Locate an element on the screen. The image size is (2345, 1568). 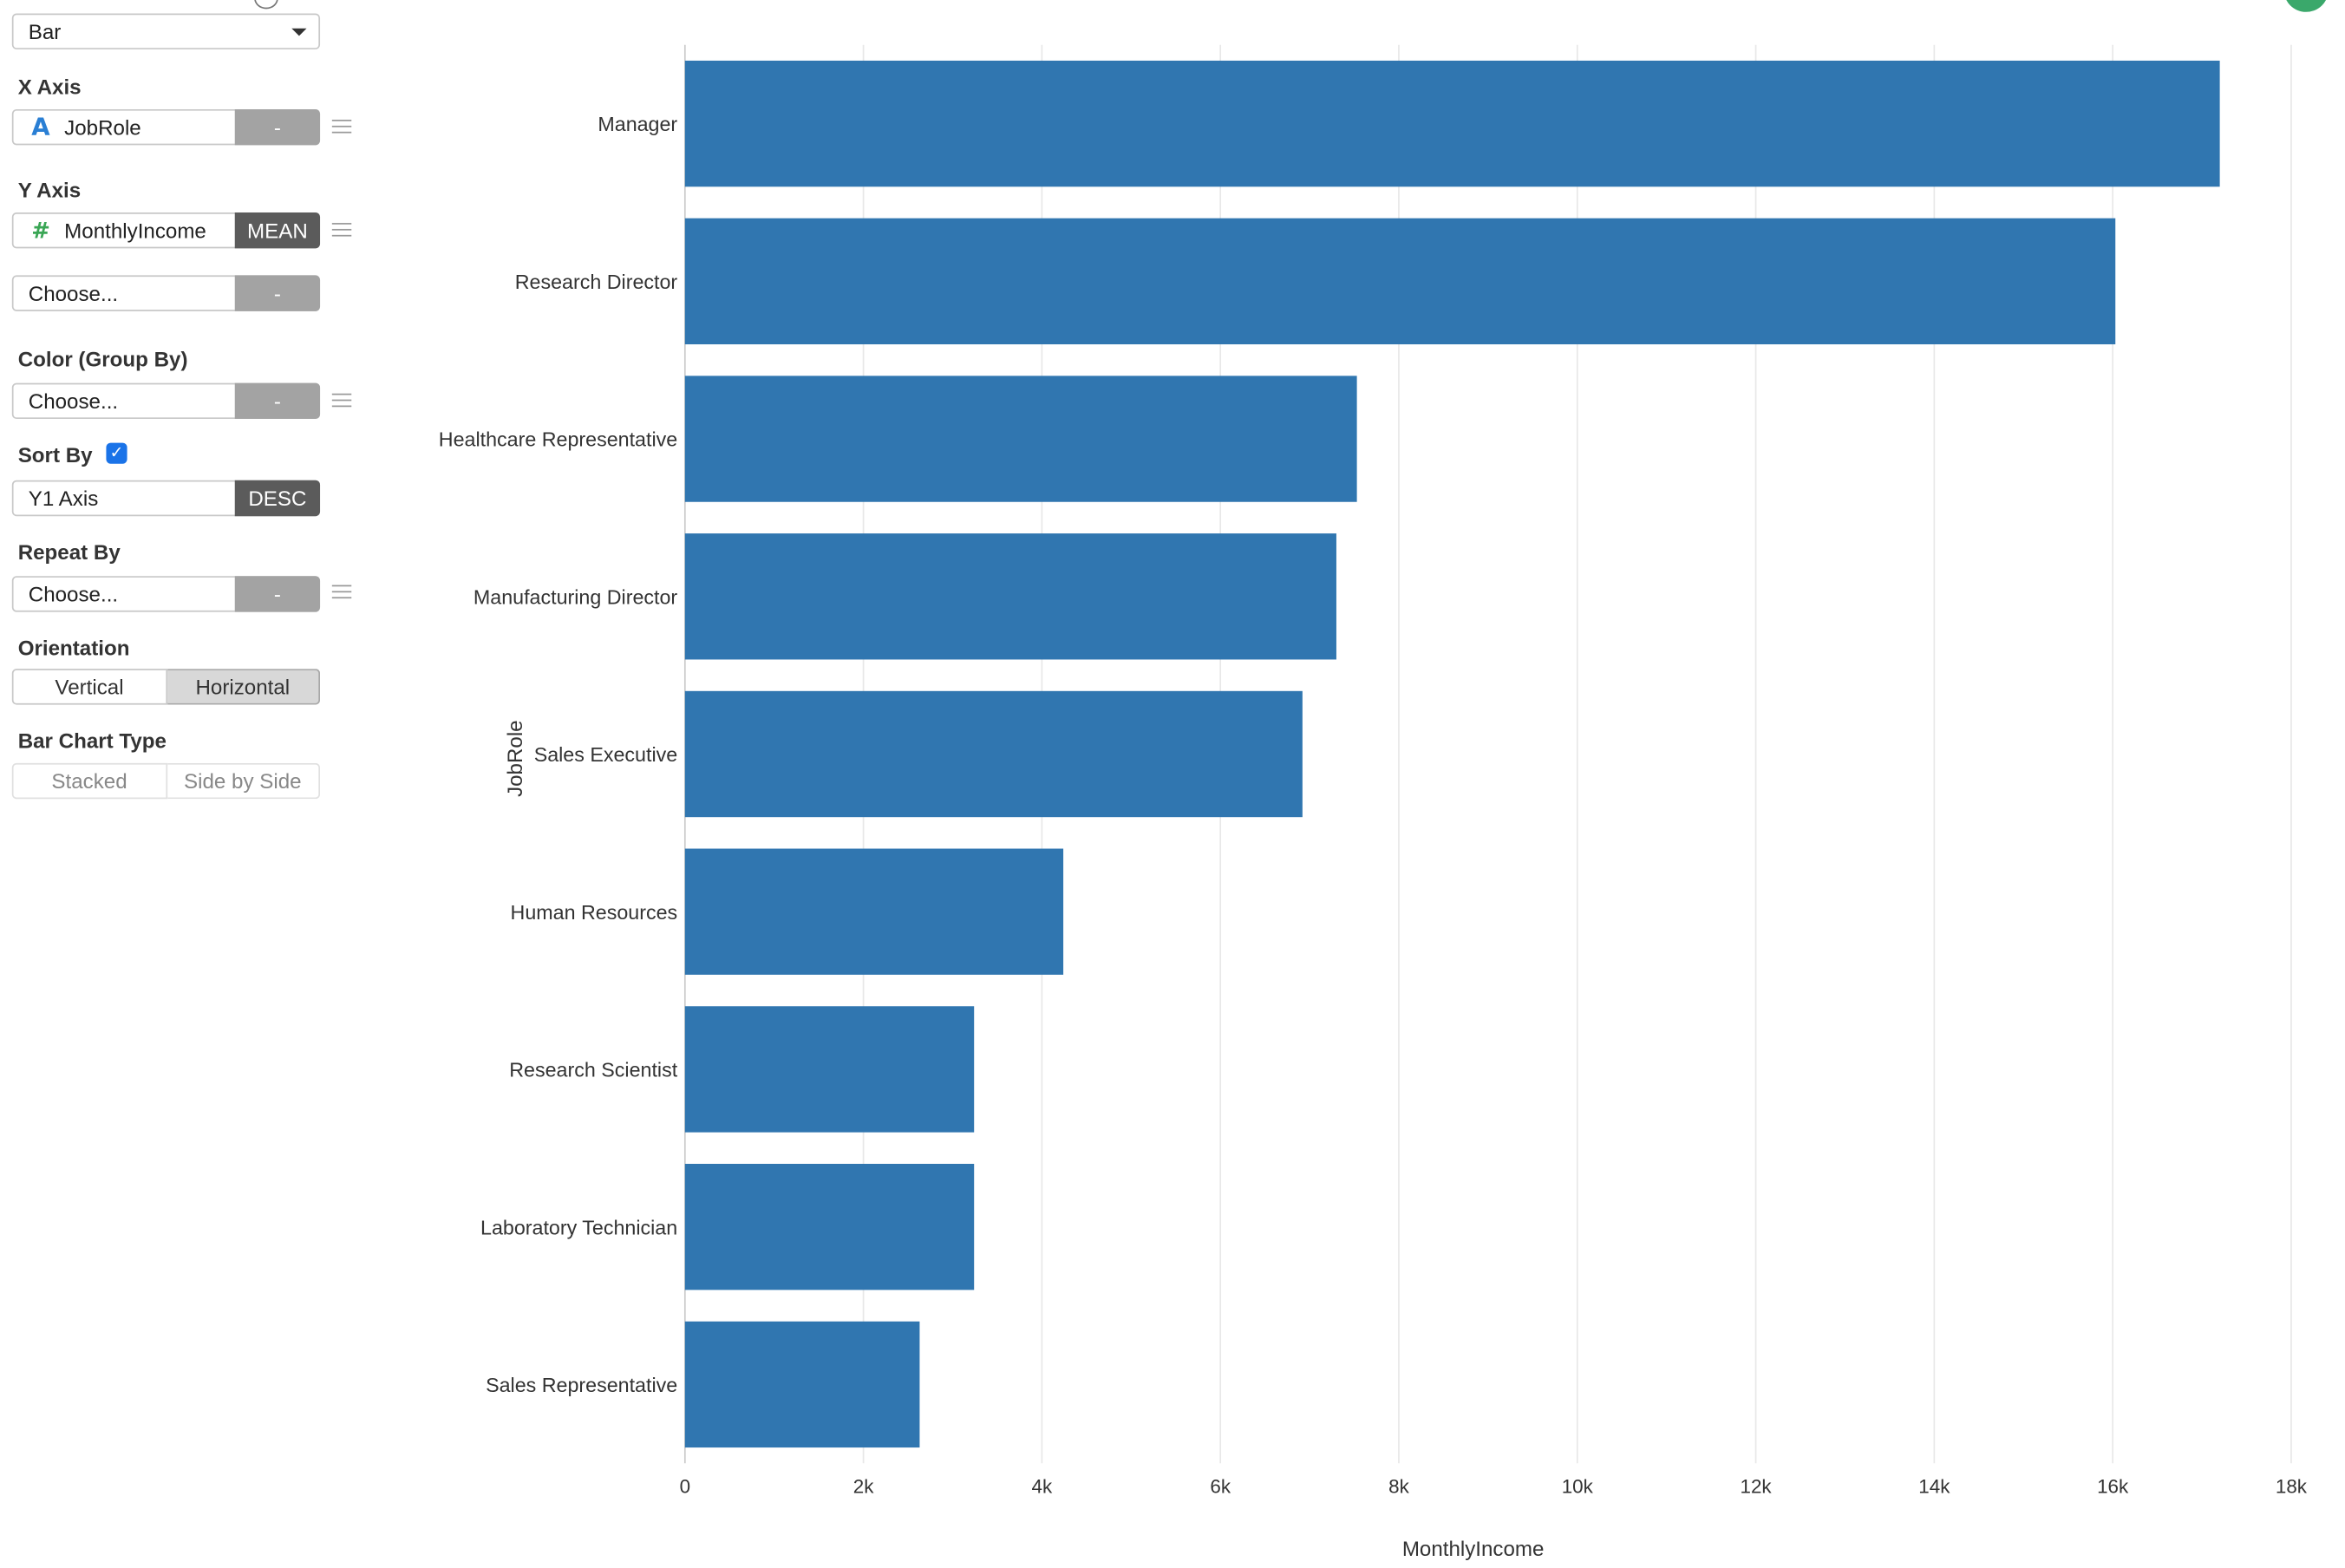
x-tick-label: 8k is located at coordinates (1398, 1487).